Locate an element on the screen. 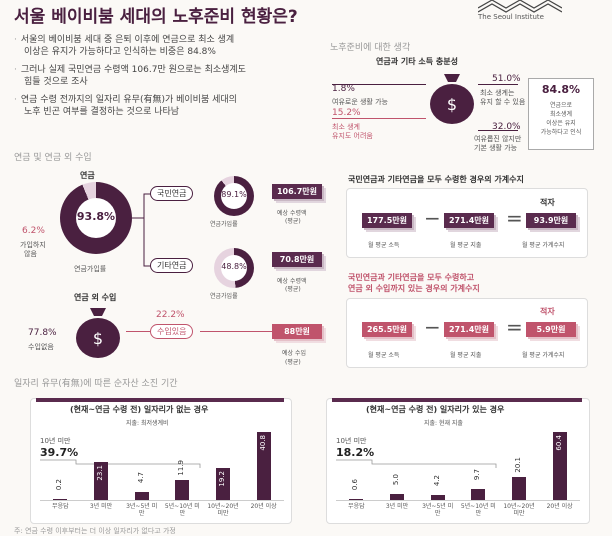 Image resolution: width=612 pixels, height=536 pixels. chart-1-title: (현재~연금 수령 전) 일자리가 있는 경우 is located at coordinates (435, 409).